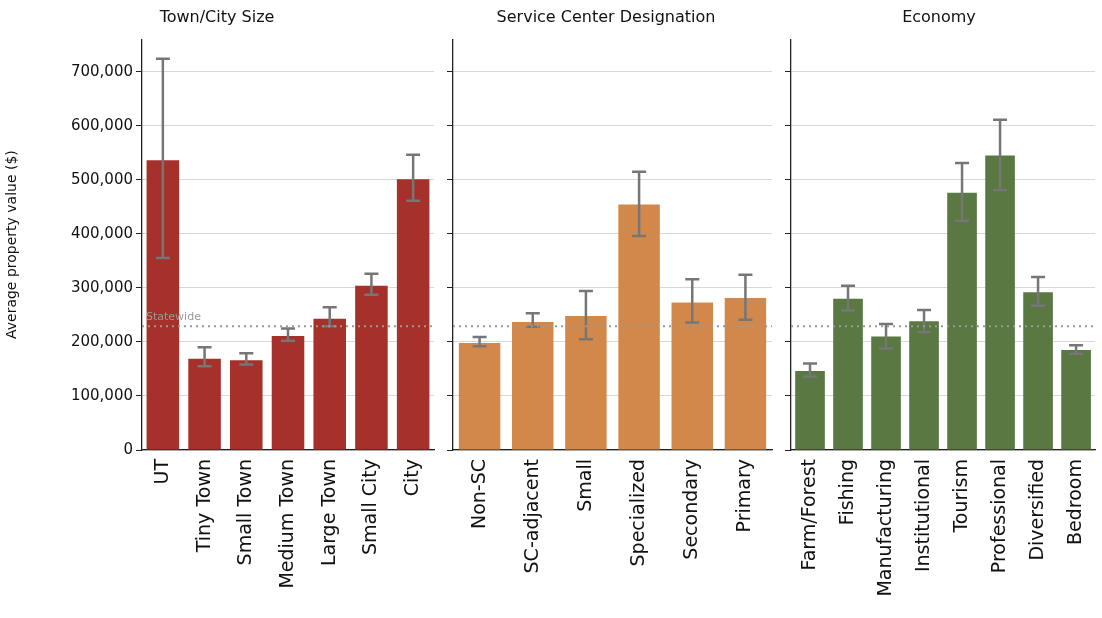 This screenshot has width=1102, height=618. What do you see at coordinates (327, 513) in the screenshot?
I see `x-tick-label: Large Town` at bounding box center [327, 513].